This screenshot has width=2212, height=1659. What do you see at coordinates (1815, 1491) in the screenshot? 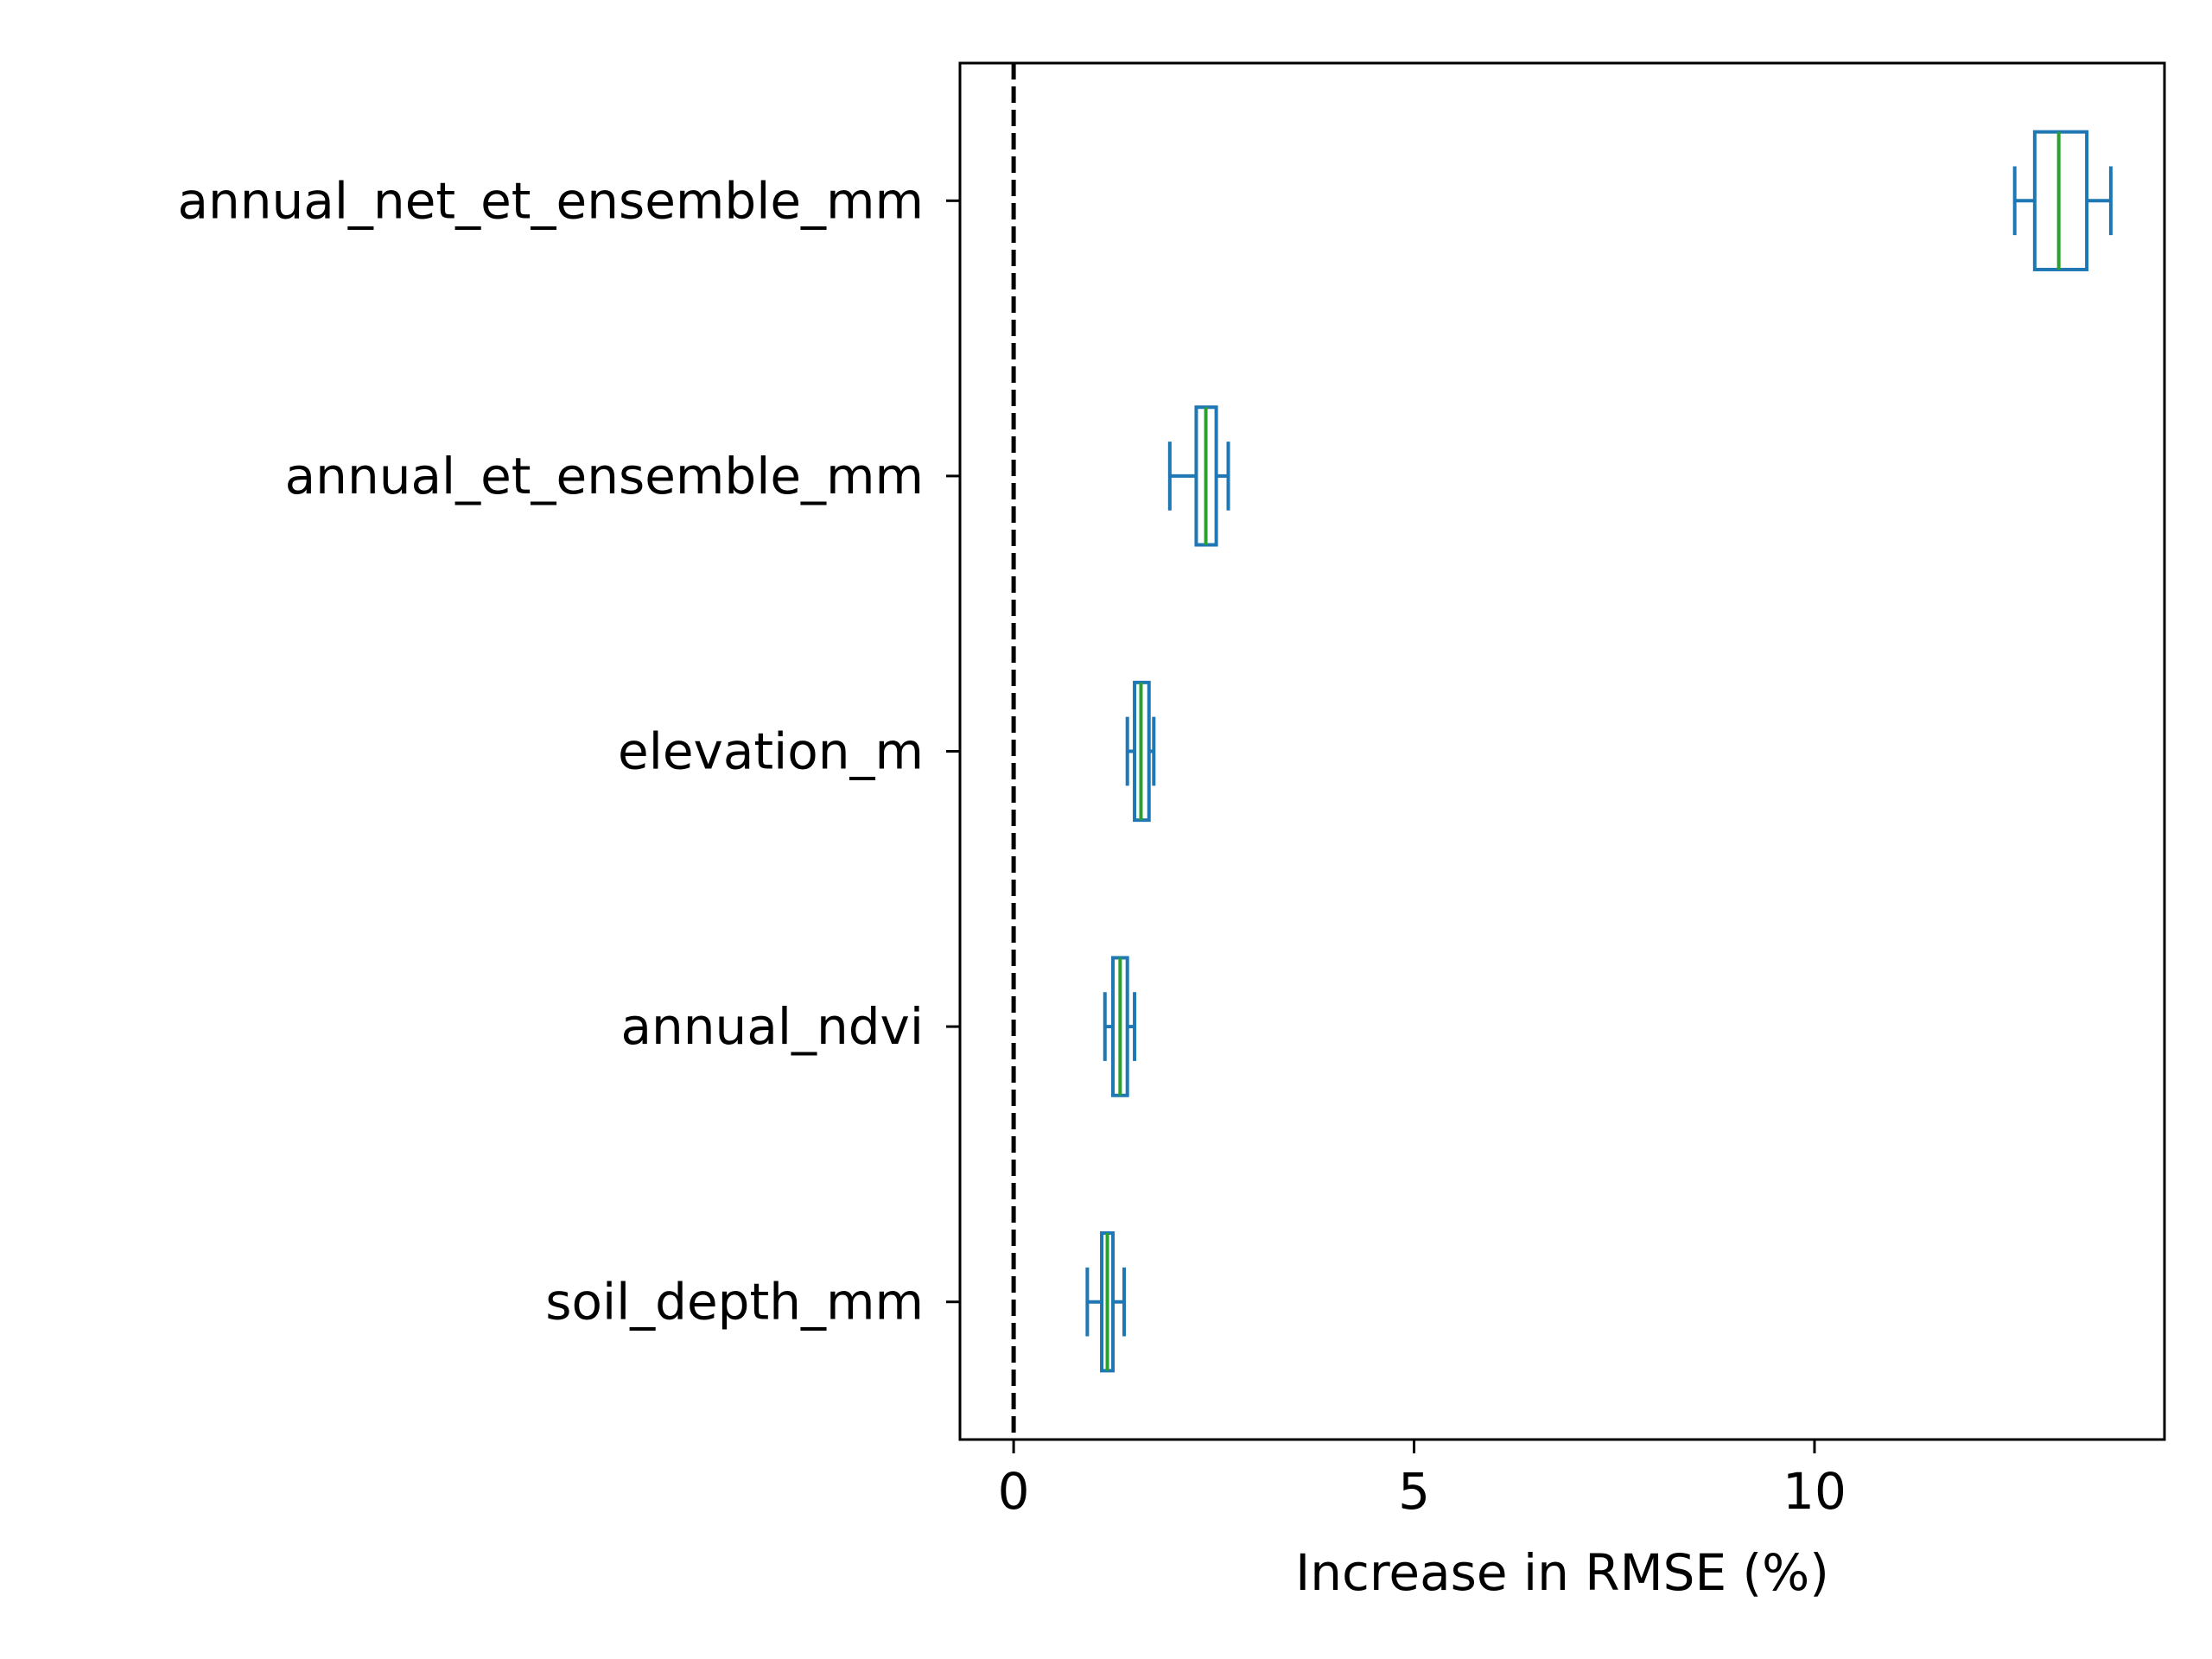
I see `x-tick-label: 10` at bounding box center [1815, 1491].